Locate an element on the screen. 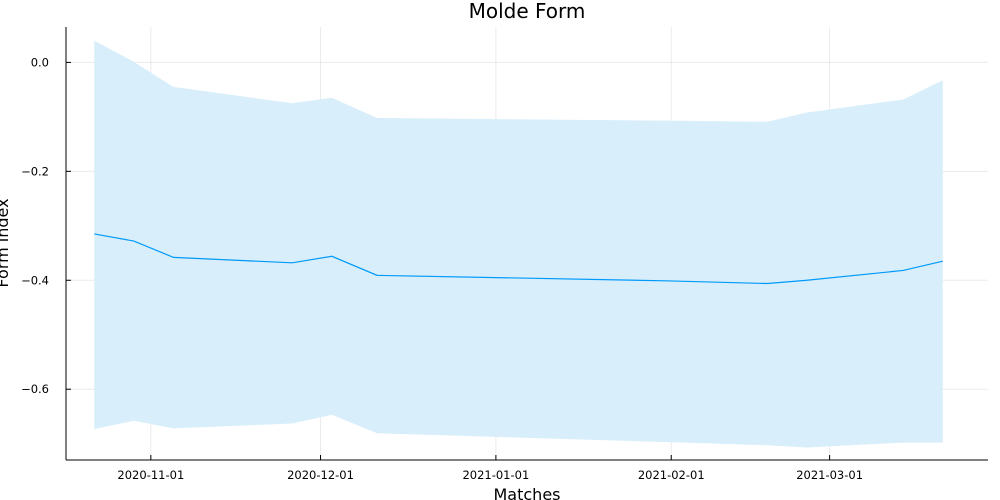 This screenshot has width=1000, height=500. x-axis-label: Matches is located at coordinates (527, 492).